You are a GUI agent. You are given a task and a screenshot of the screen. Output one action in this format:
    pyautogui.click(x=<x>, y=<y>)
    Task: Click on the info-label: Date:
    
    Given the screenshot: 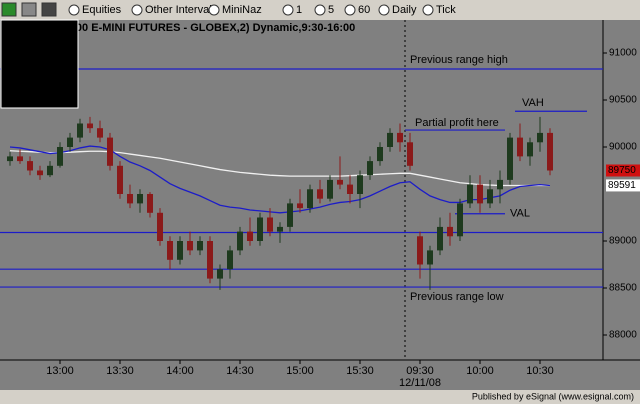 What is the action you would take?
    pyautogui.click(x=32, y=36)
    